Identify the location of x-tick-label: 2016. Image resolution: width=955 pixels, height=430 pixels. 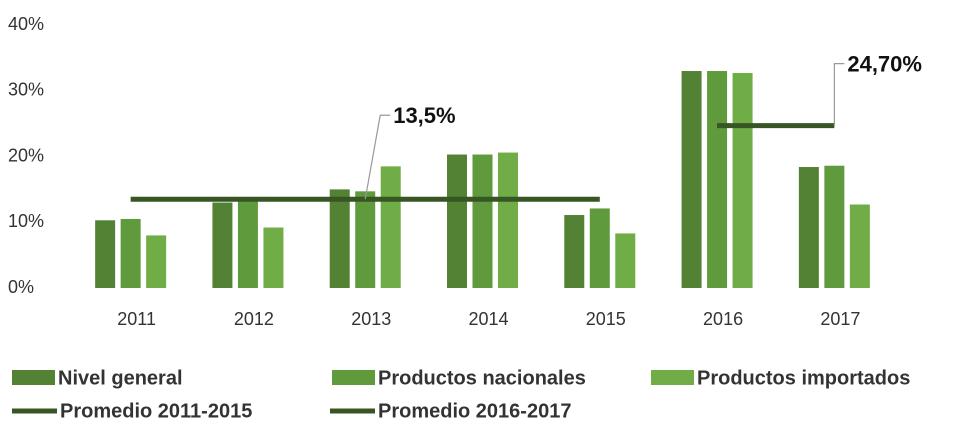
(723, 319).